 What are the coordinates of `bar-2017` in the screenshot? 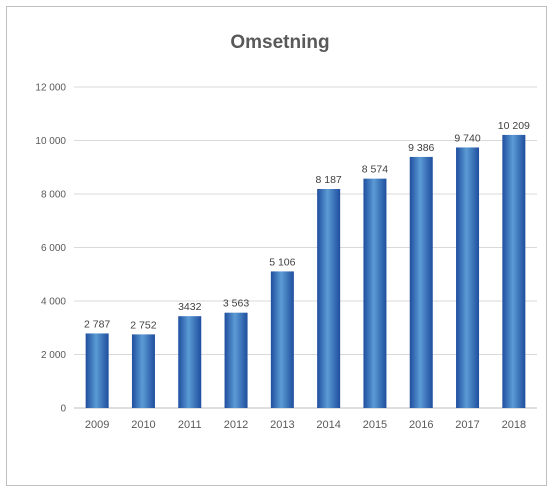 It's located at (468, 277).